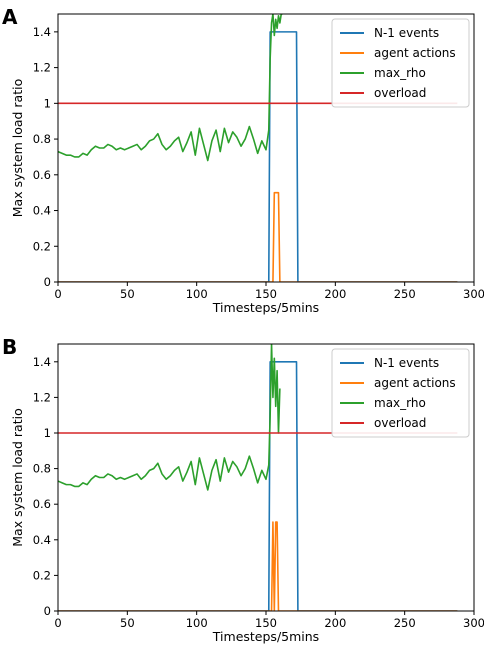  Describe the element at coordinates (9, 347) in the screenshot. I see `panel-letter: B` at that location.